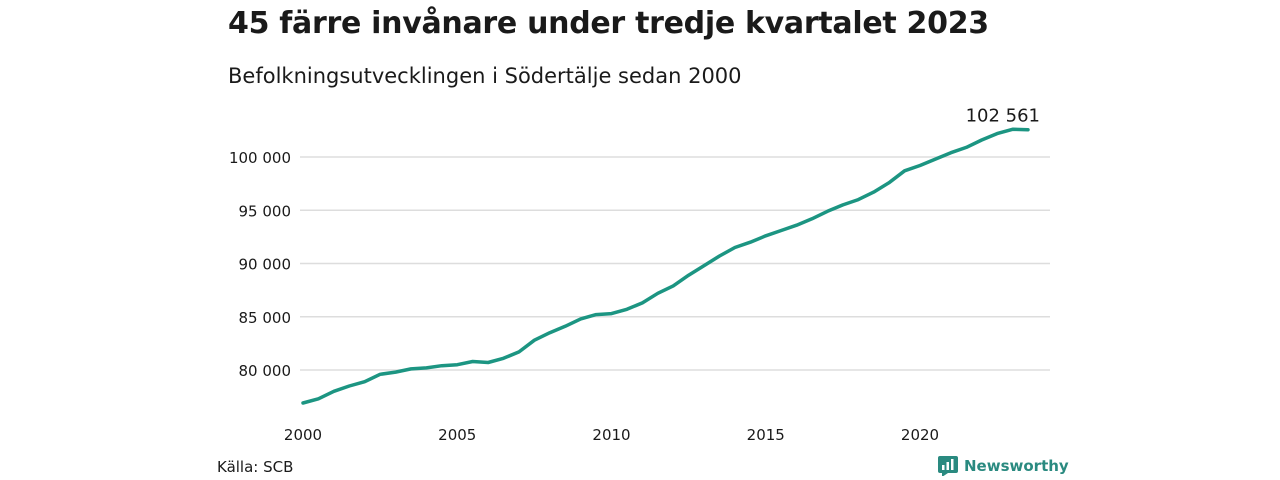 The image size is (1280, 480). What do you see at coordinates (255, 467) in the screenshot?
I see `source-note: Källa: SCB` at bounding box center [255, 467].